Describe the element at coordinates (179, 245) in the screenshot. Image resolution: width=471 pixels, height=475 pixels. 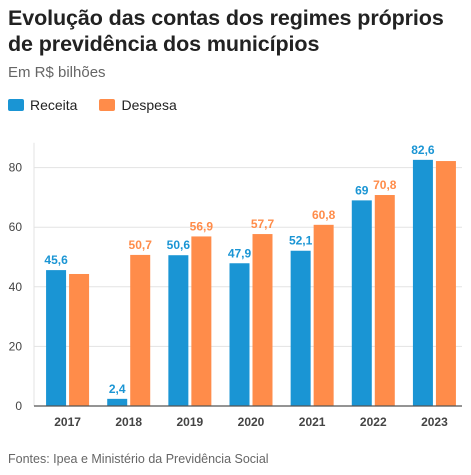
I see `data-label-receita-2019: 50,6` at that location.